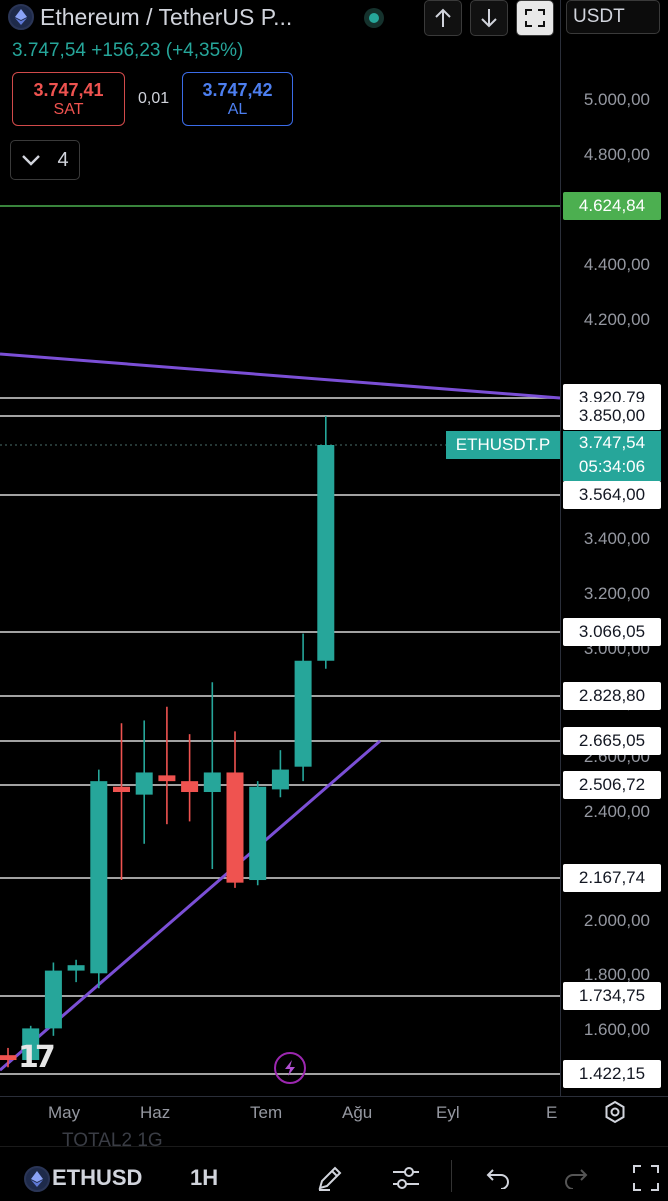 The width and height of the screenshot is (668, 1201). Describe the element at coordinates (612, 696) in the screenshot. I see `level-price-label: 2.828,80` at that location.